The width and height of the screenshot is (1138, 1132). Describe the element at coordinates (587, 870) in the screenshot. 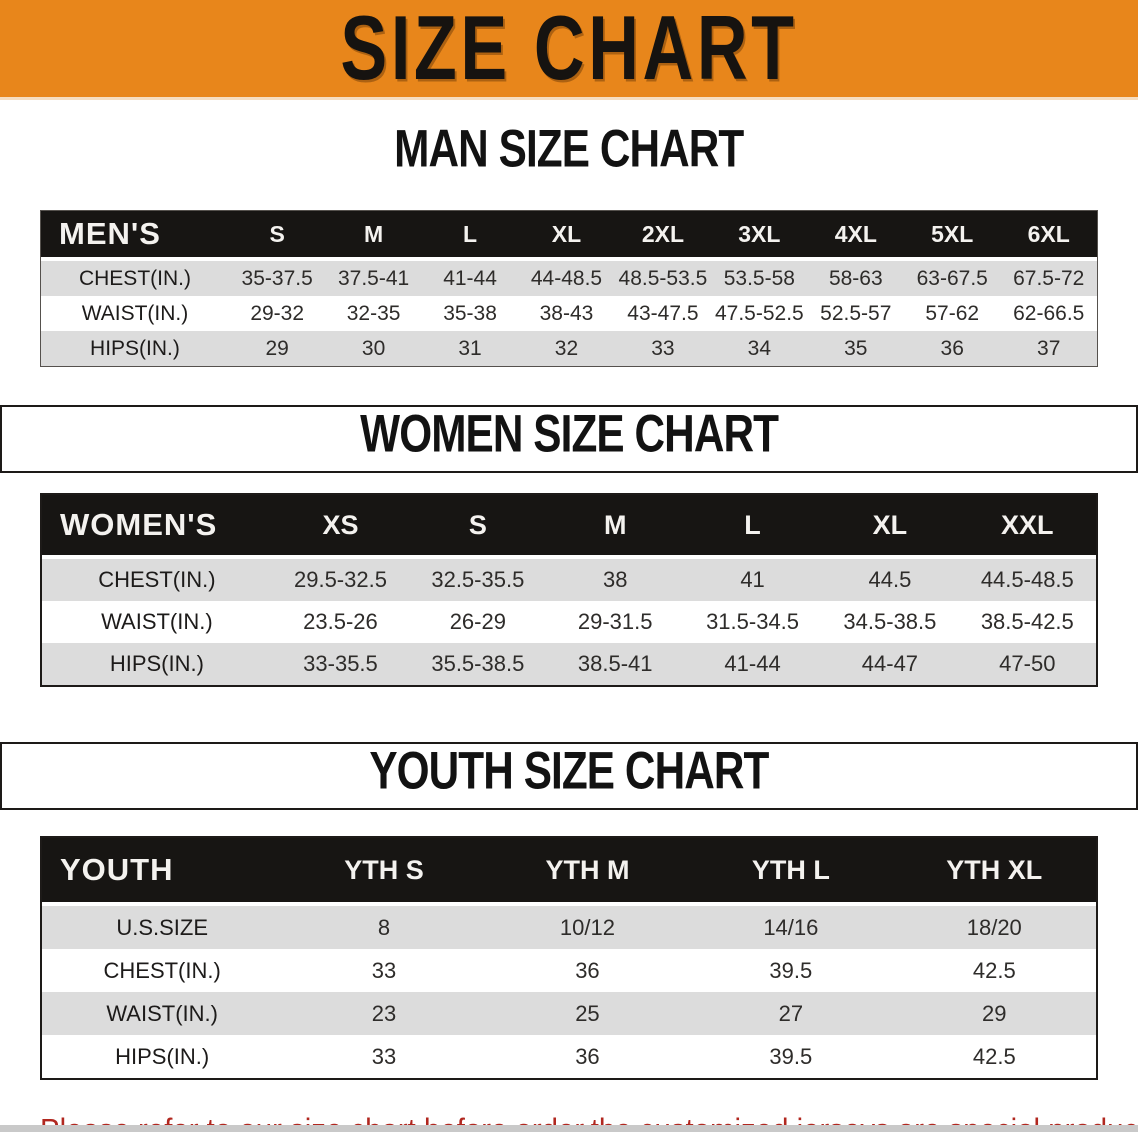

I see `size-column-header: YTH M` at that location.